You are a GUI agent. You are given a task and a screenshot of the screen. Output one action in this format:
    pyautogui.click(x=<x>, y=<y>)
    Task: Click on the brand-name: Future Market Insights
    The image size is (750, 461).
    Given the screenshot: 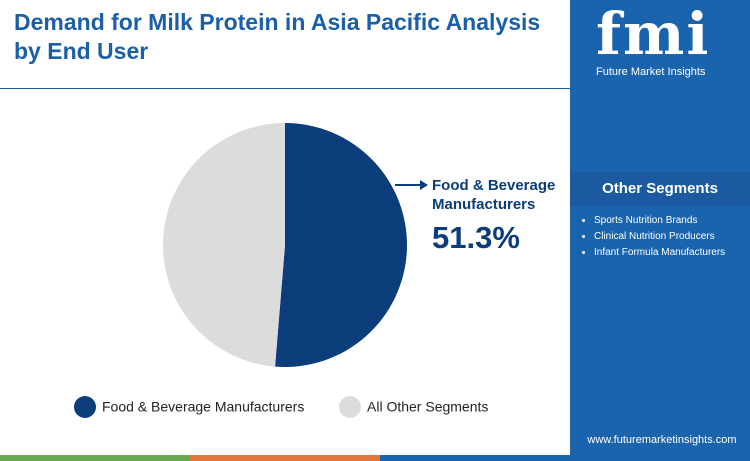 What is the action you would take?
    pyautogui.click(x=651, y=72)
    